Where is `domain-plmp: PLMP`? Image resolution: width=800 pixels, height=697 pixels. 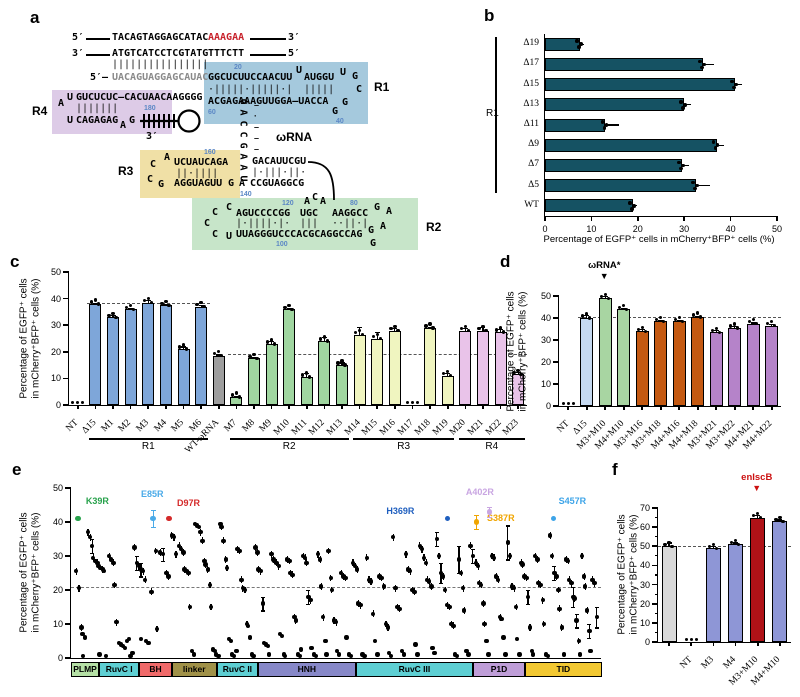
domain-plmp: PLMP is located at coordinates (85, 669).